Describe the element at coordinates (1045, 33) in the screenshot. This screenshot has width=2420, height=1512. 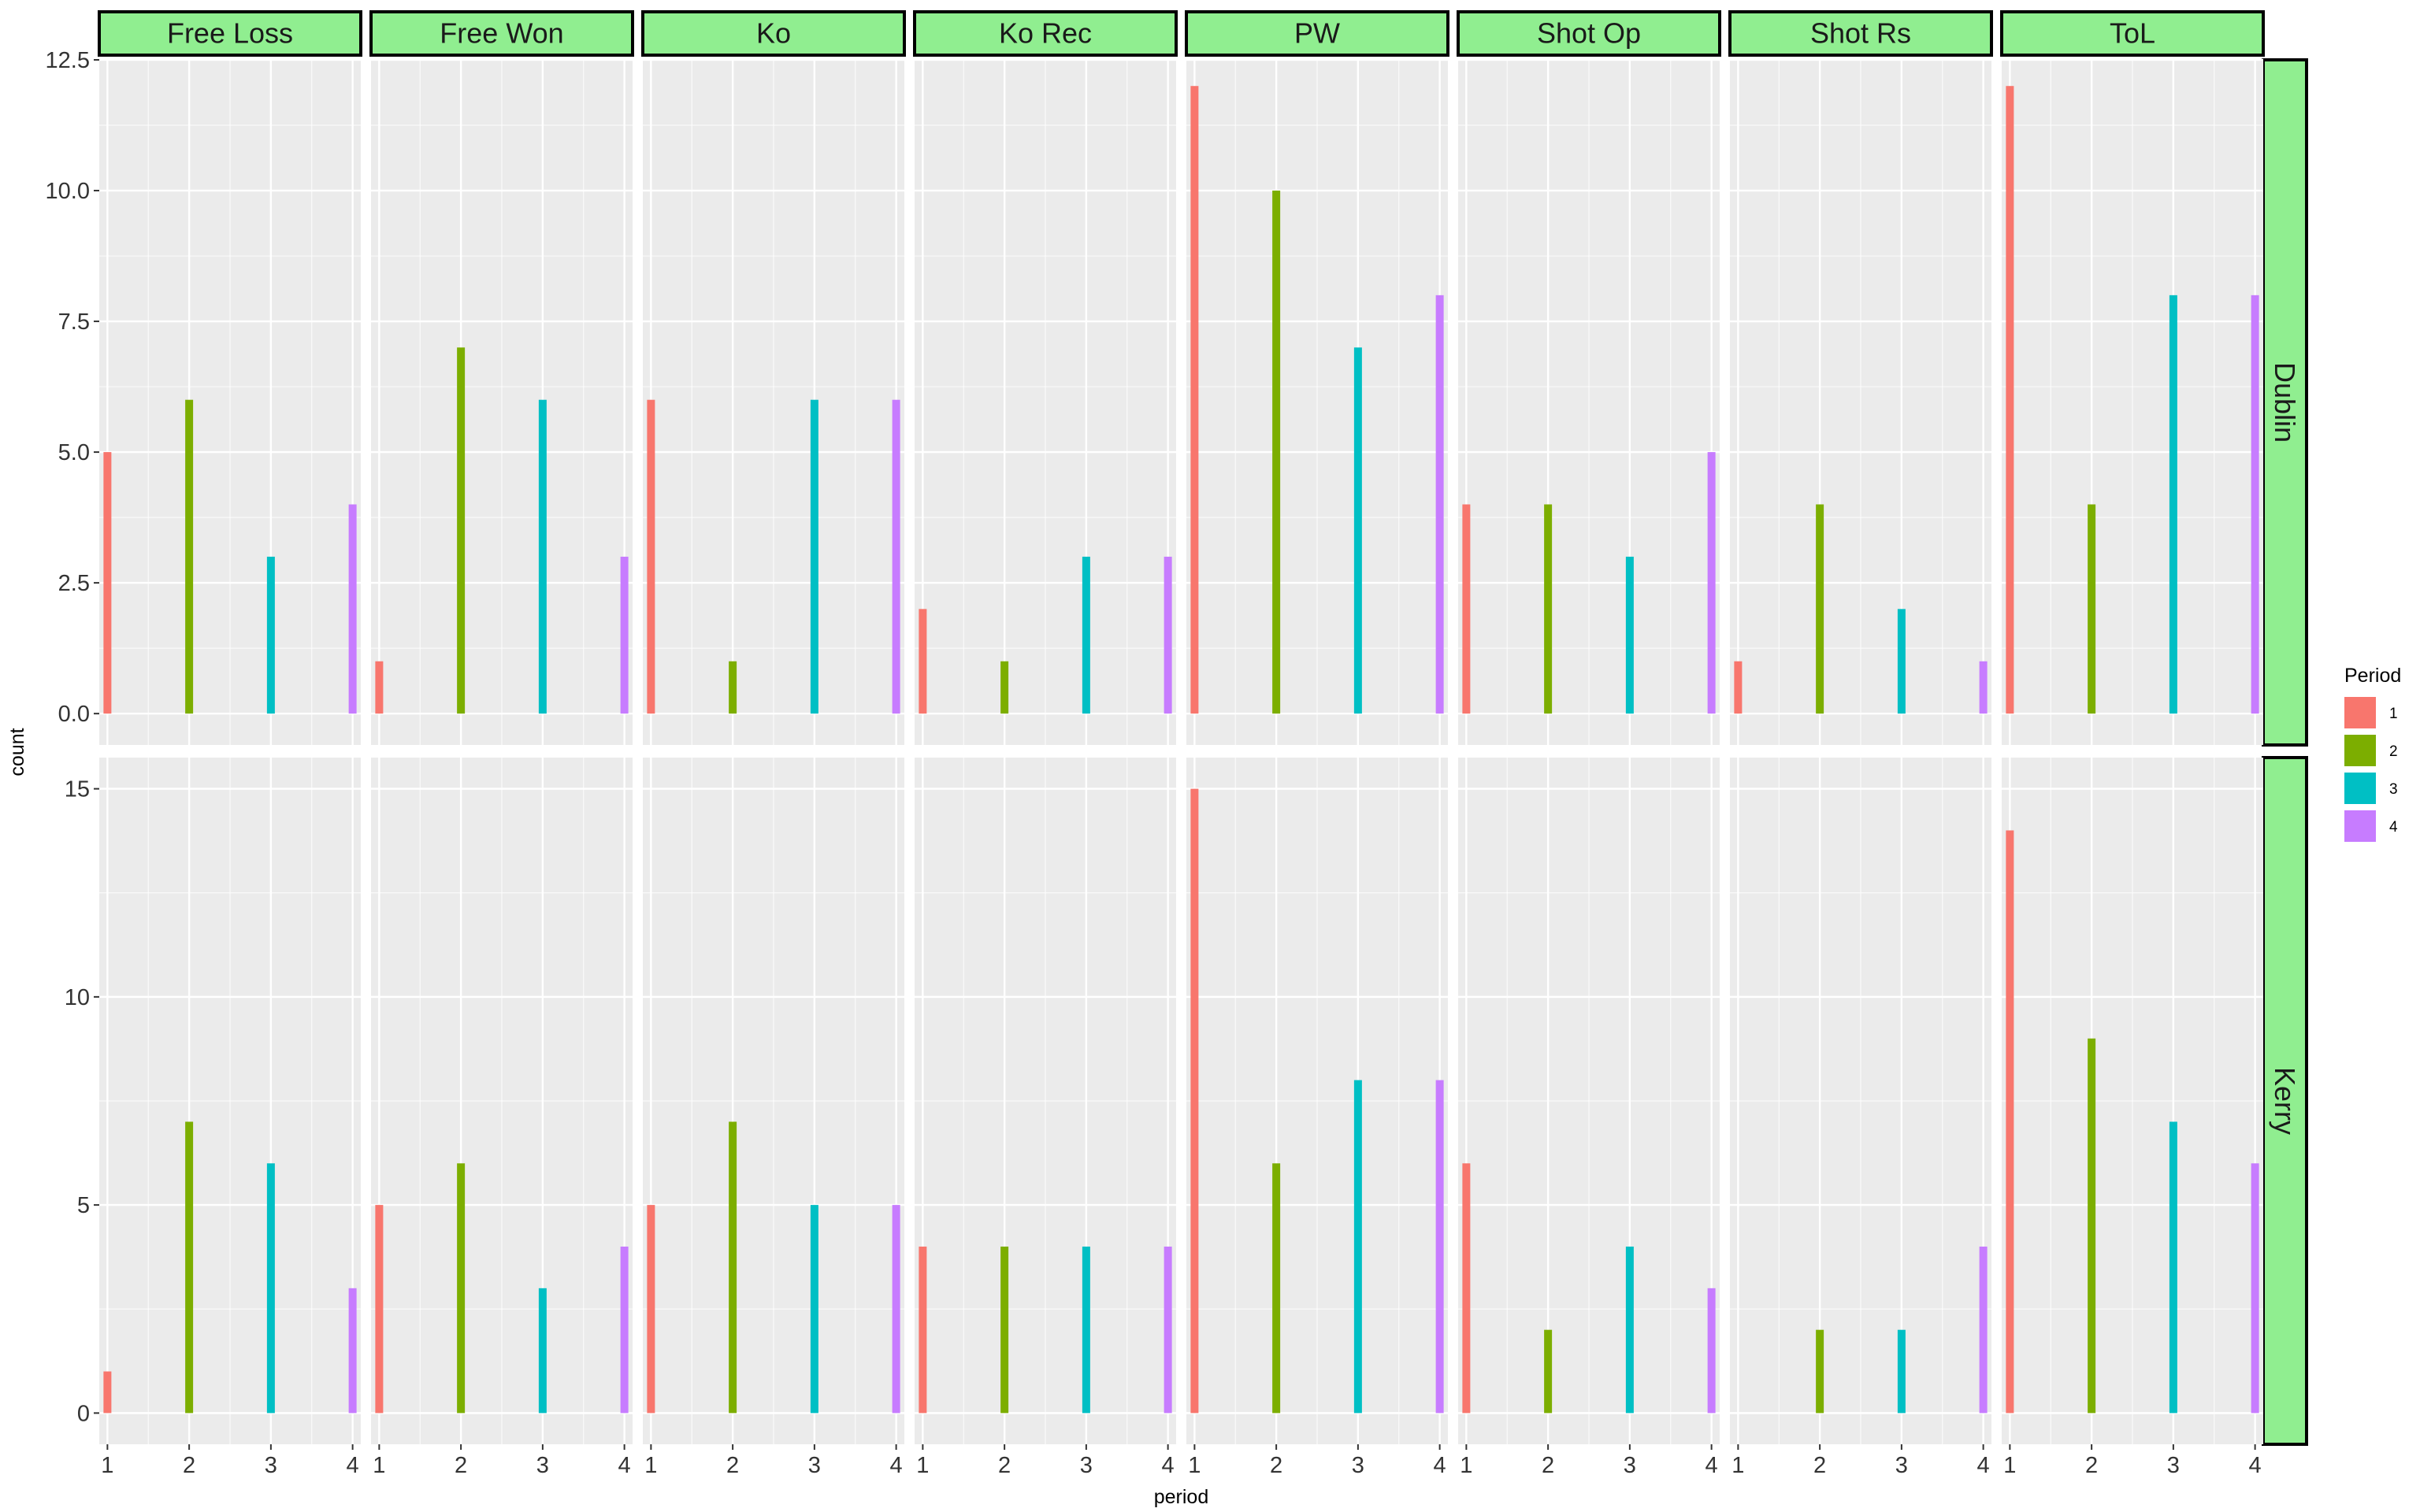
I see `strip-label-ko-rec: Ko Rec` at that location.